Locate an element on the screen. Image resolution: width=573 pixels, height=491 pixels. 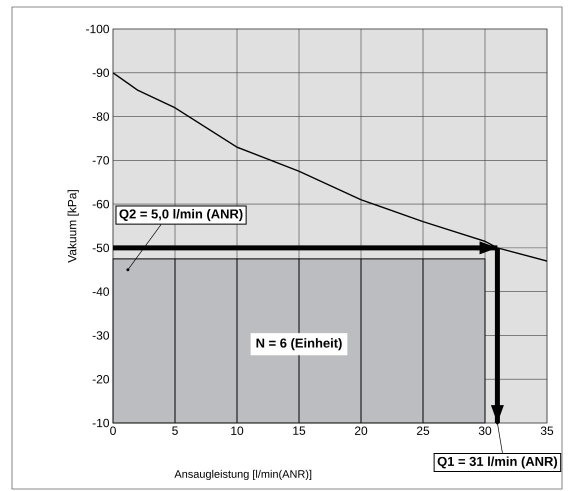
y-tick-label: -10 is located at coordinates (101, 423).